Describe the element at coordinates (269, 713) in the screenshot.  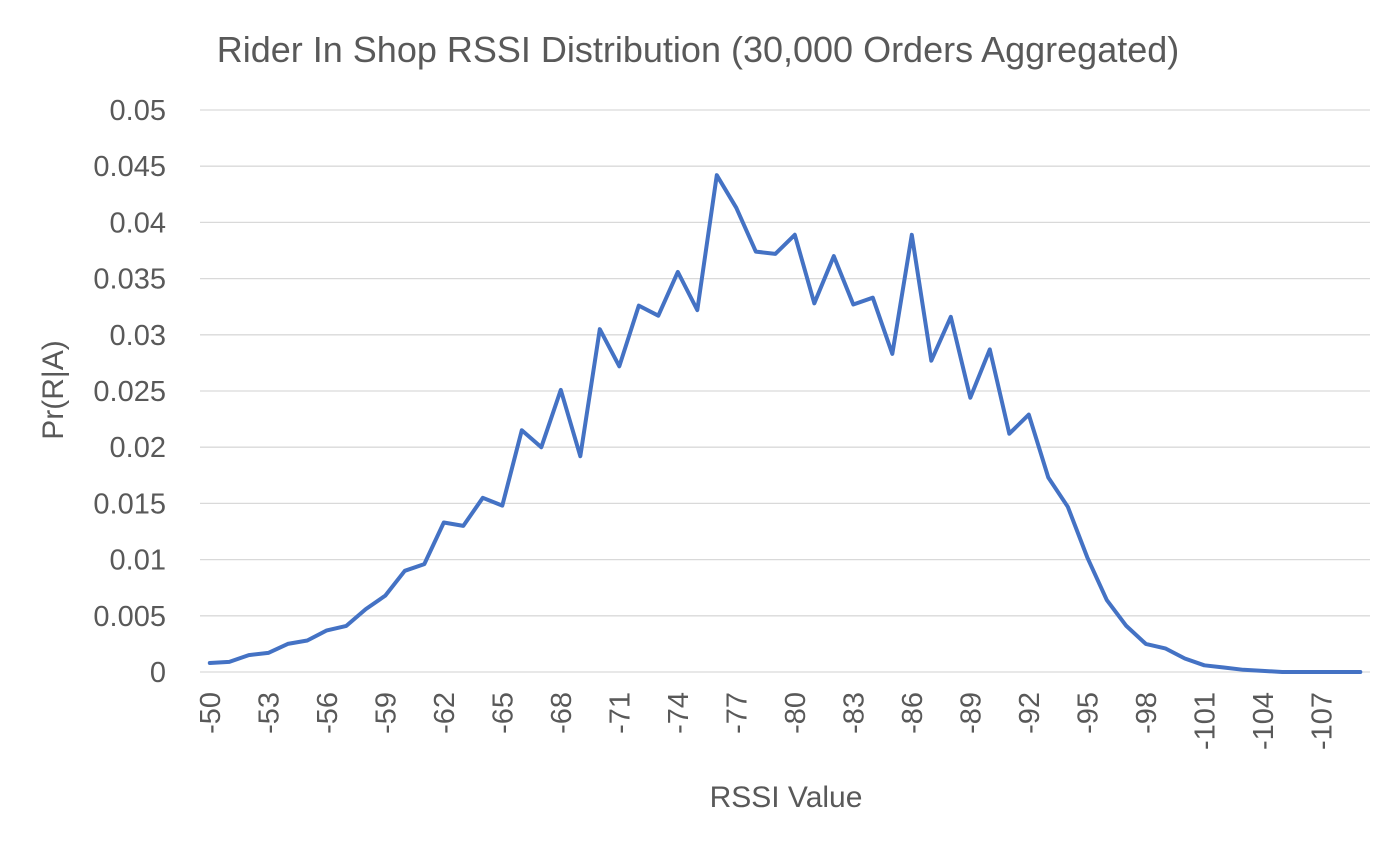
I see `x-tick-label: -53` at that location.